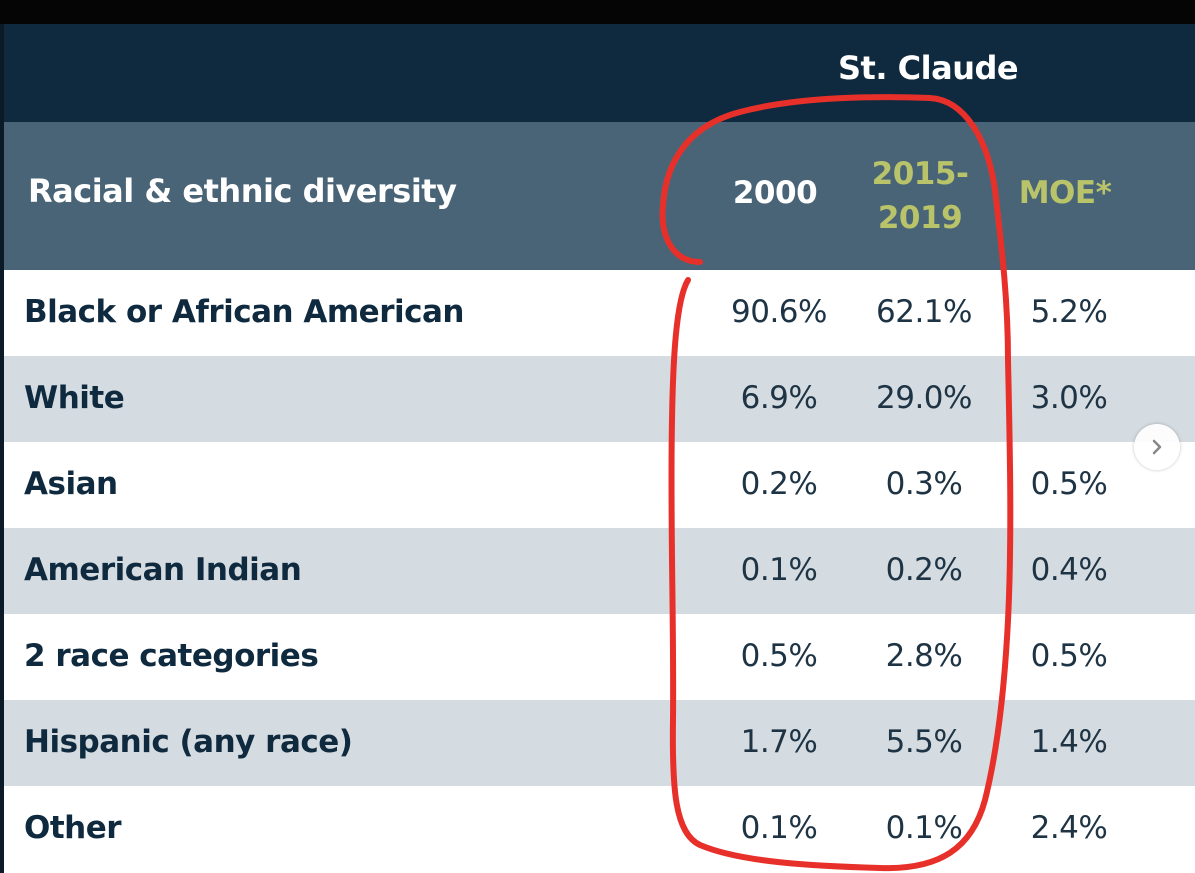 This screenshot has height=873, width=1195. I want to click on chevron-right-icon, so click(1157, 447).